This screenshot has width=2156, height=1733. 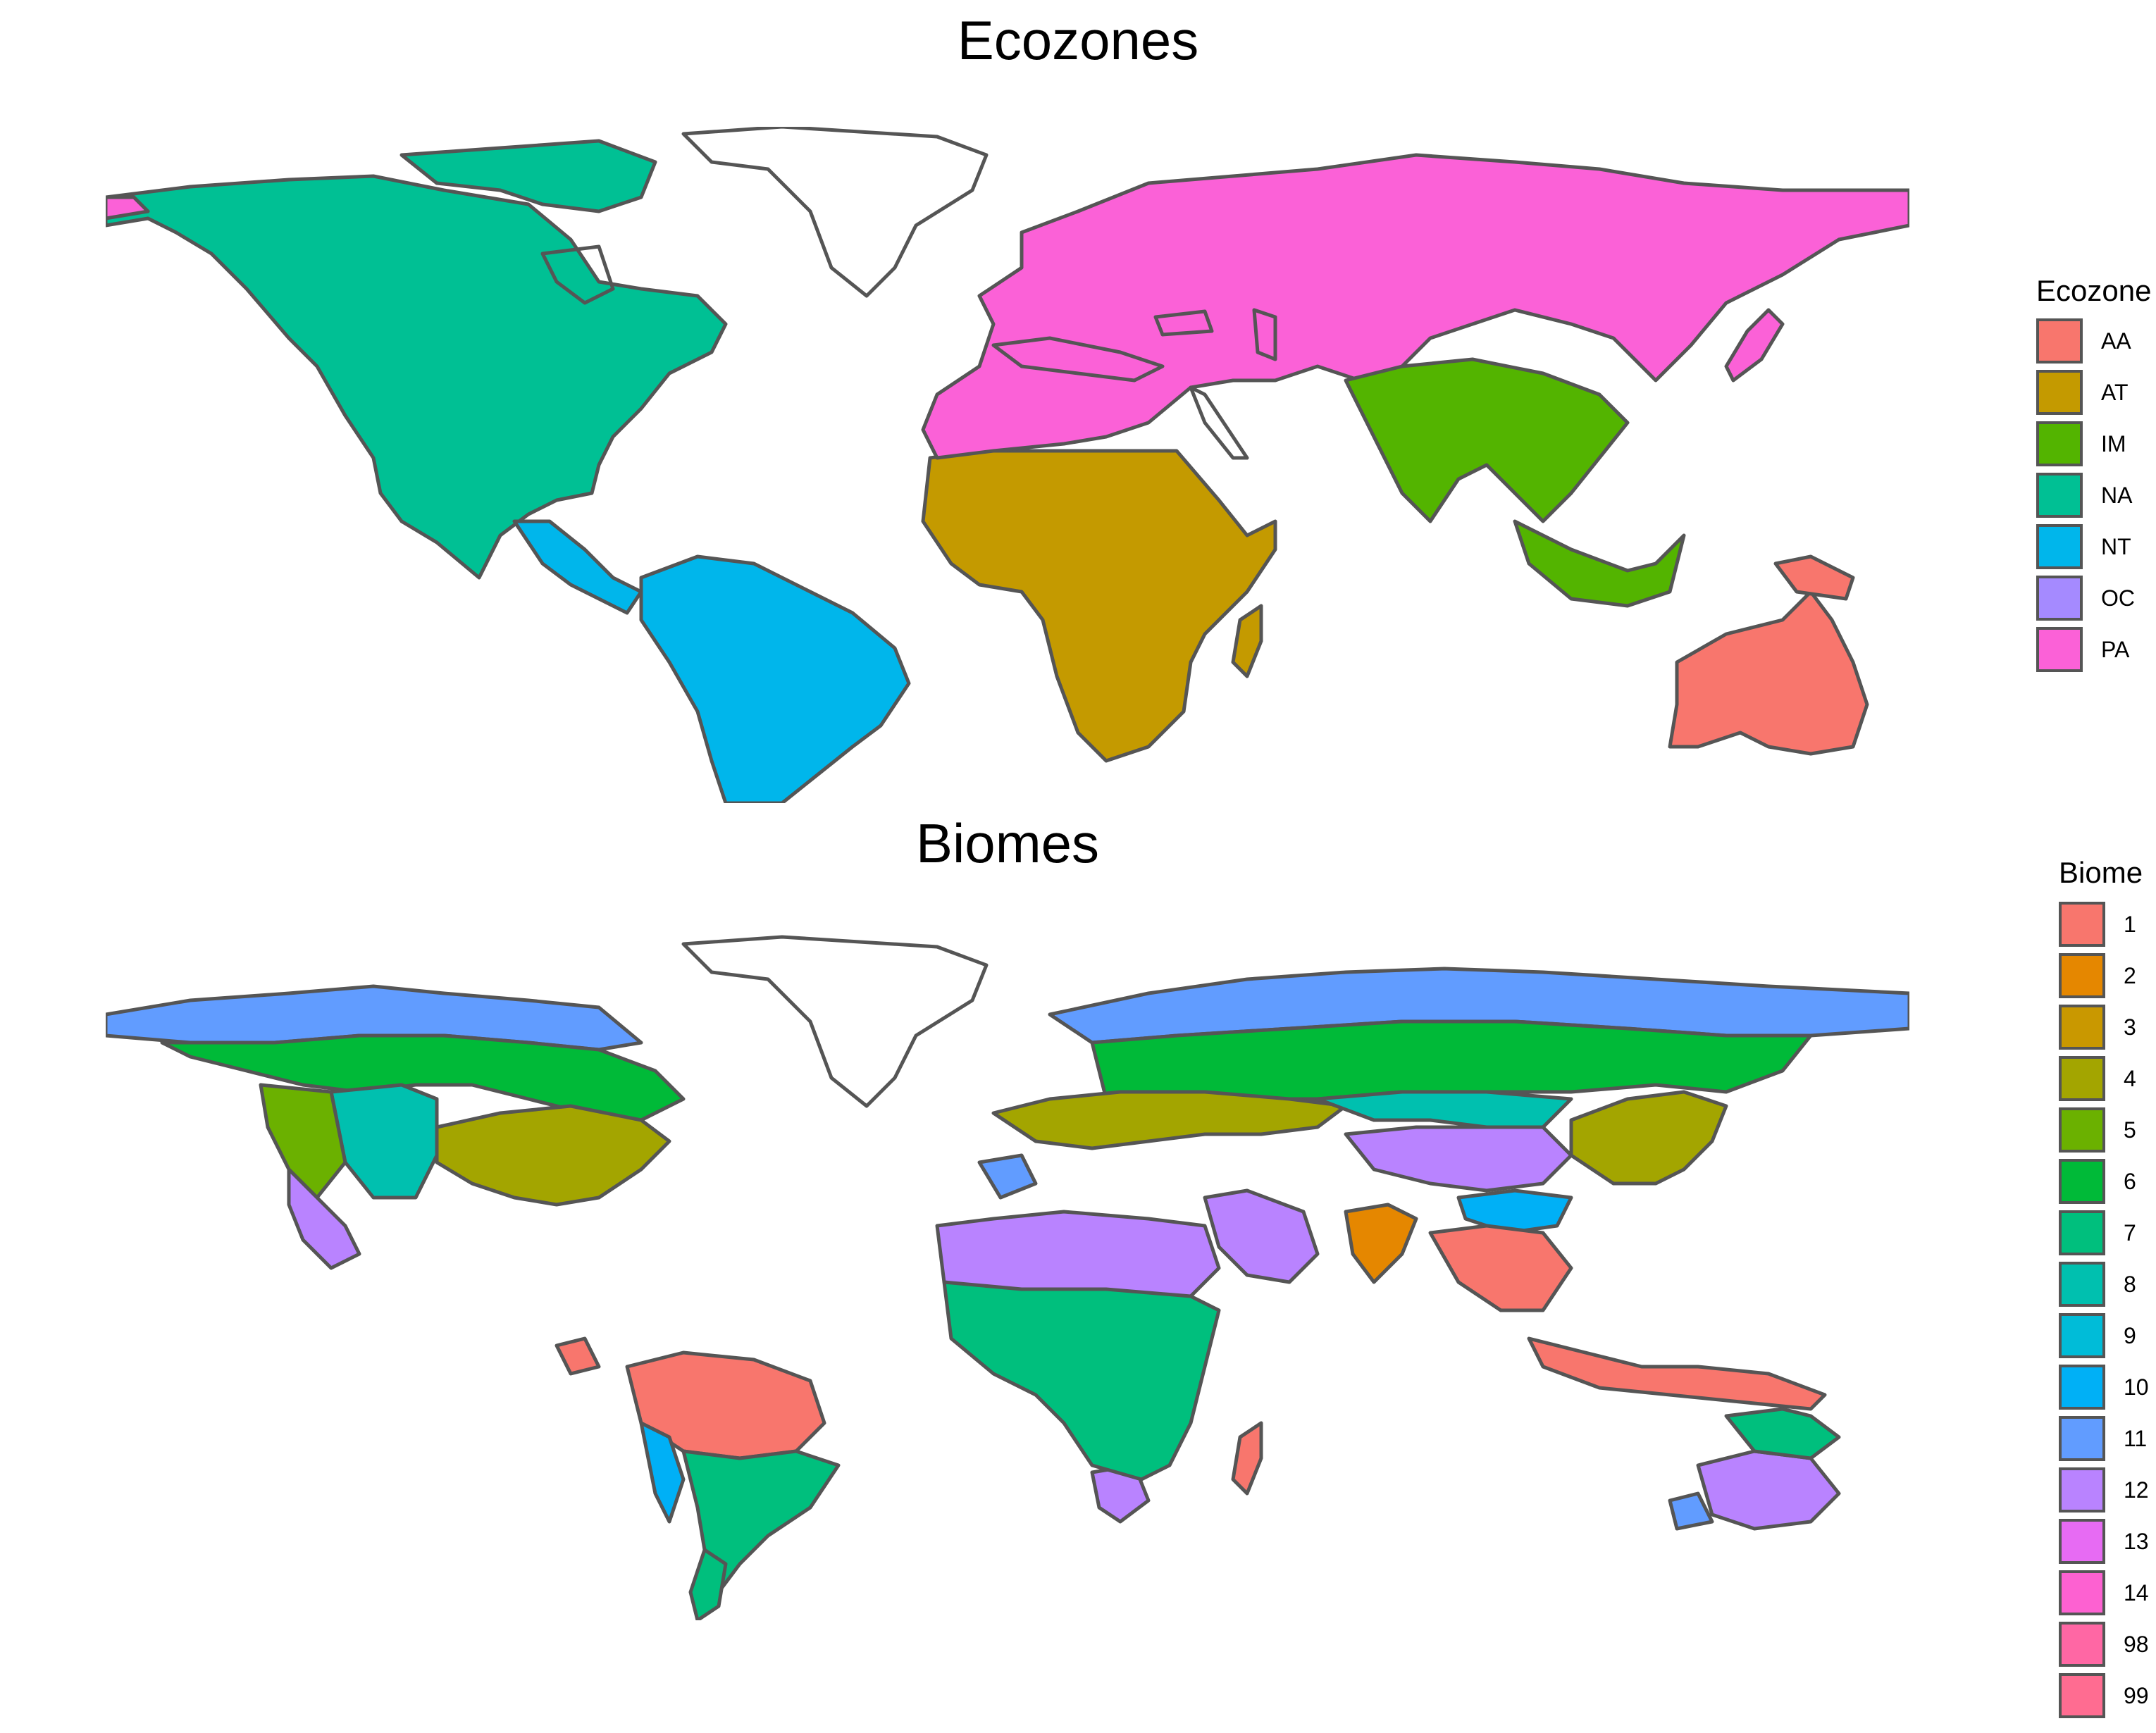 What do you see at coordinates (2130, 1284) in the screenshot?
I see `biome-legend-label: 8` at bounding box center [2130, 1284].